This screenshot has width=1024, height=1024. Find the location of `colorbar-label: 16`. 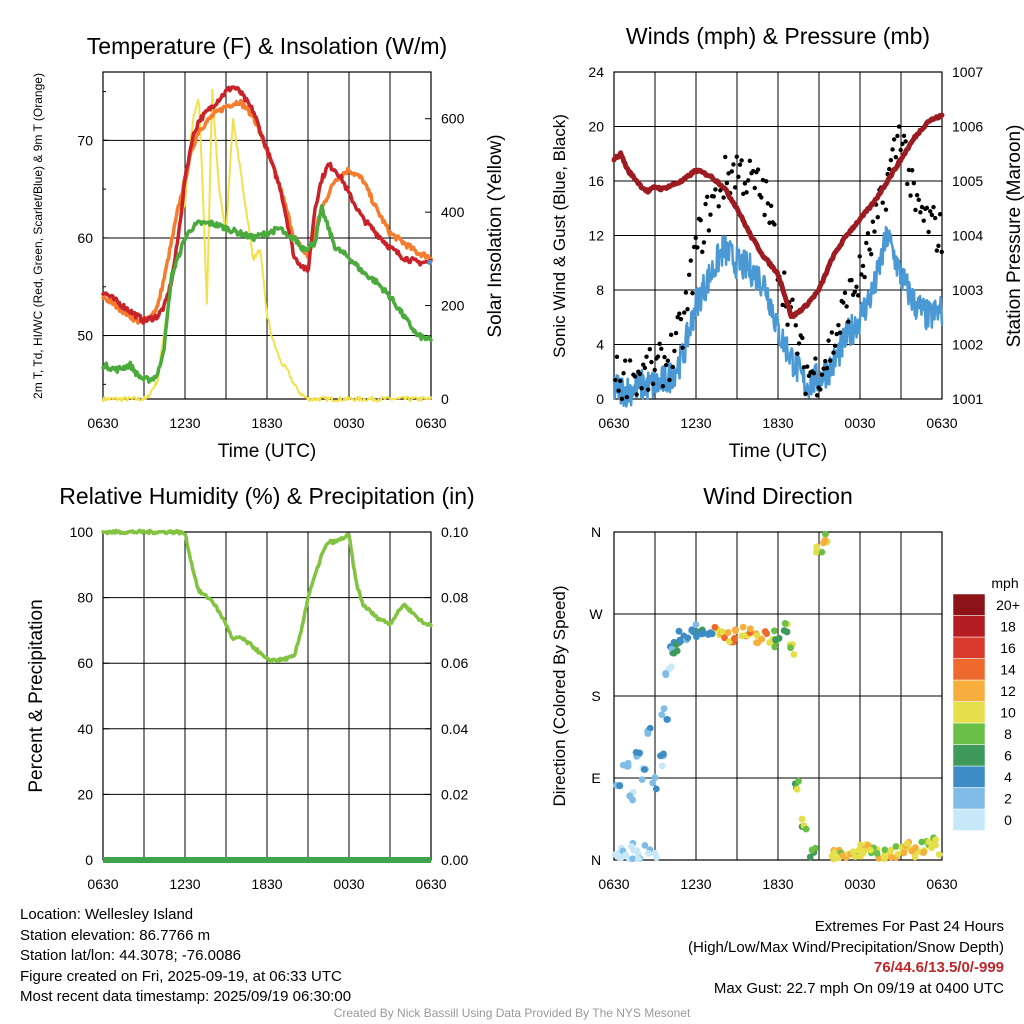

colorbar-label: 16 is located at coordinates (1008, 648).